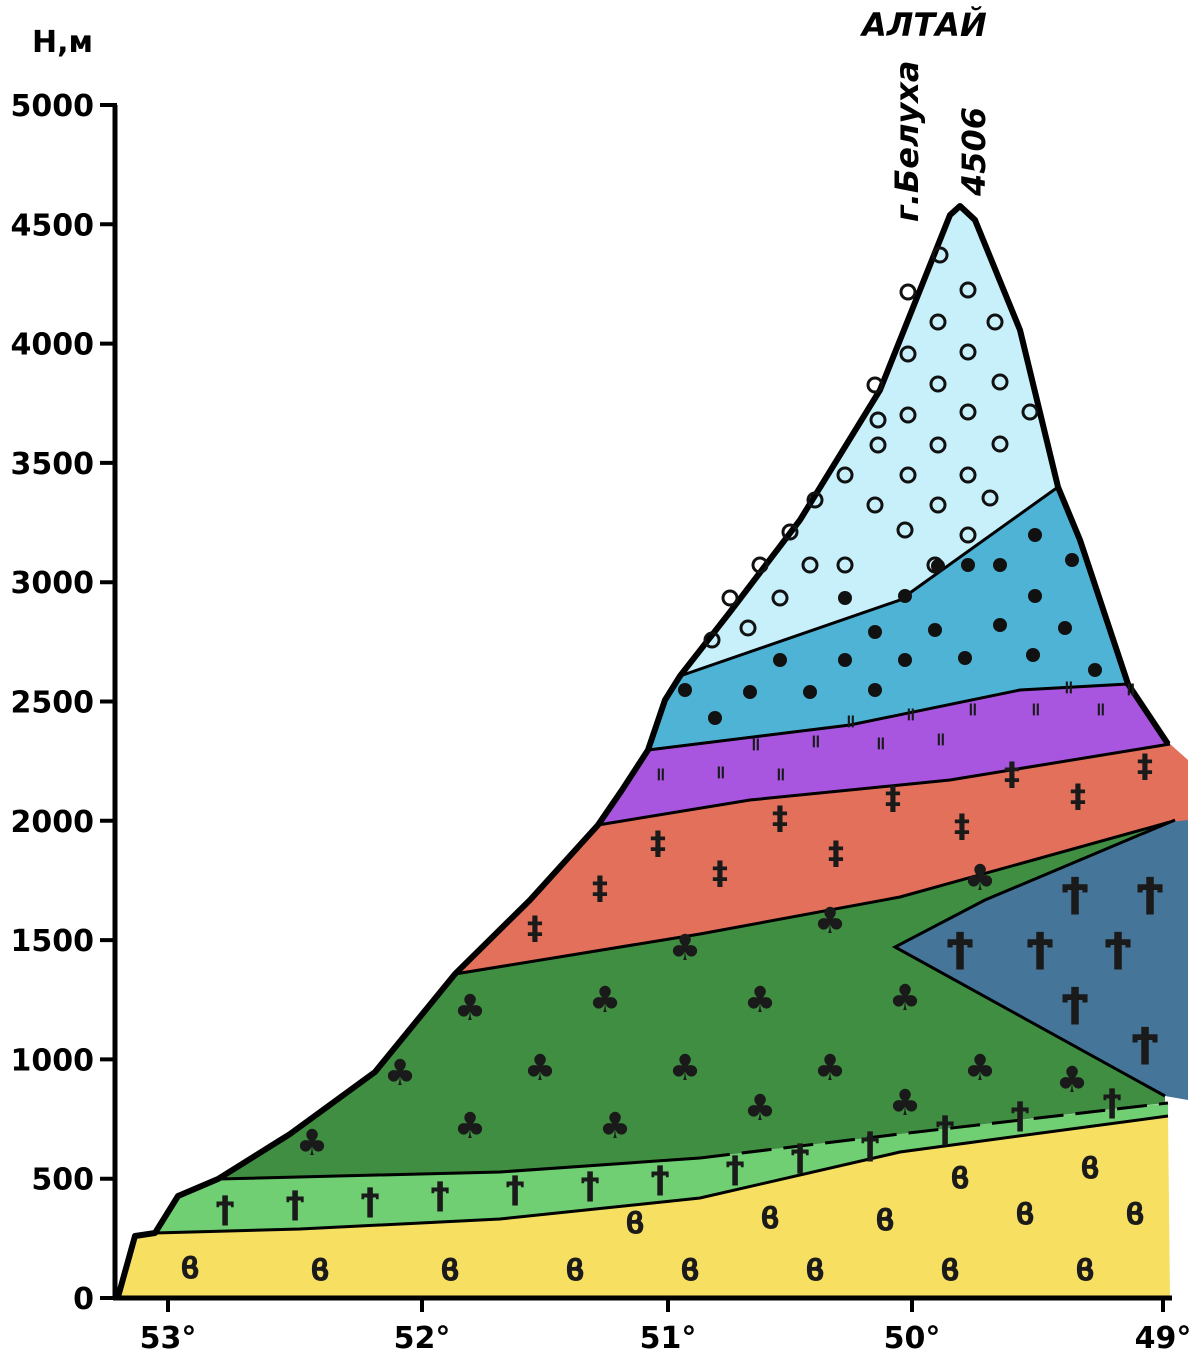 The width and height of the screenshot is (1192, 1361). Describe the element at coordinates (812, 898) in the screenshot. I see `boundary-taiga` at that location.